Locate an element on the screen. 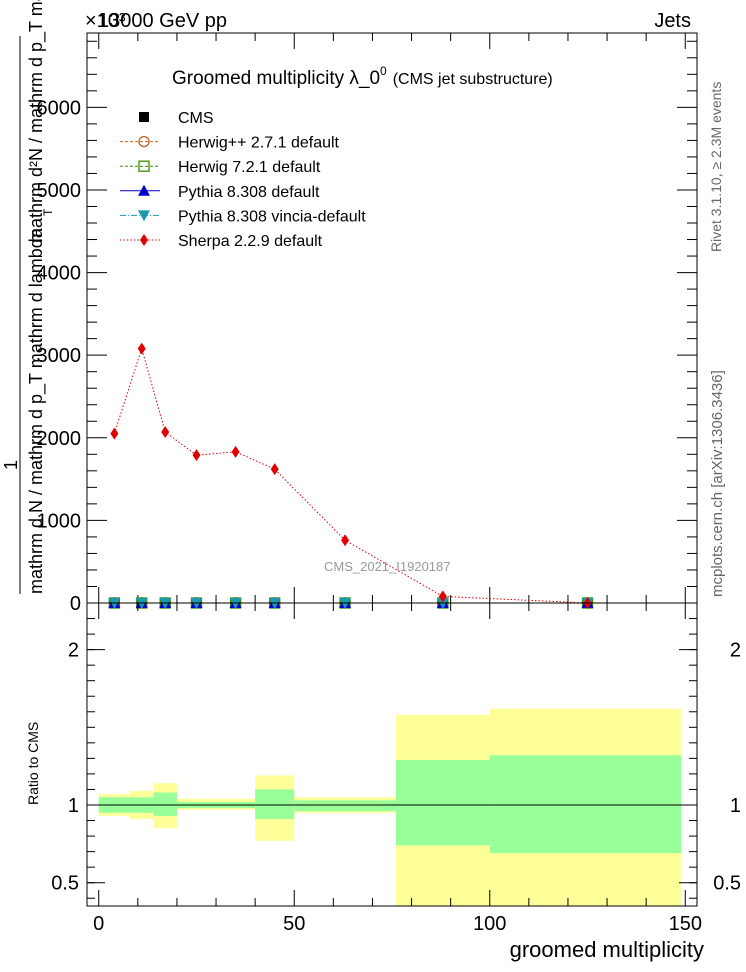 The image size is (746, 972). ratio-ytick-label-right: 2 is located at coordinates (735, 651).